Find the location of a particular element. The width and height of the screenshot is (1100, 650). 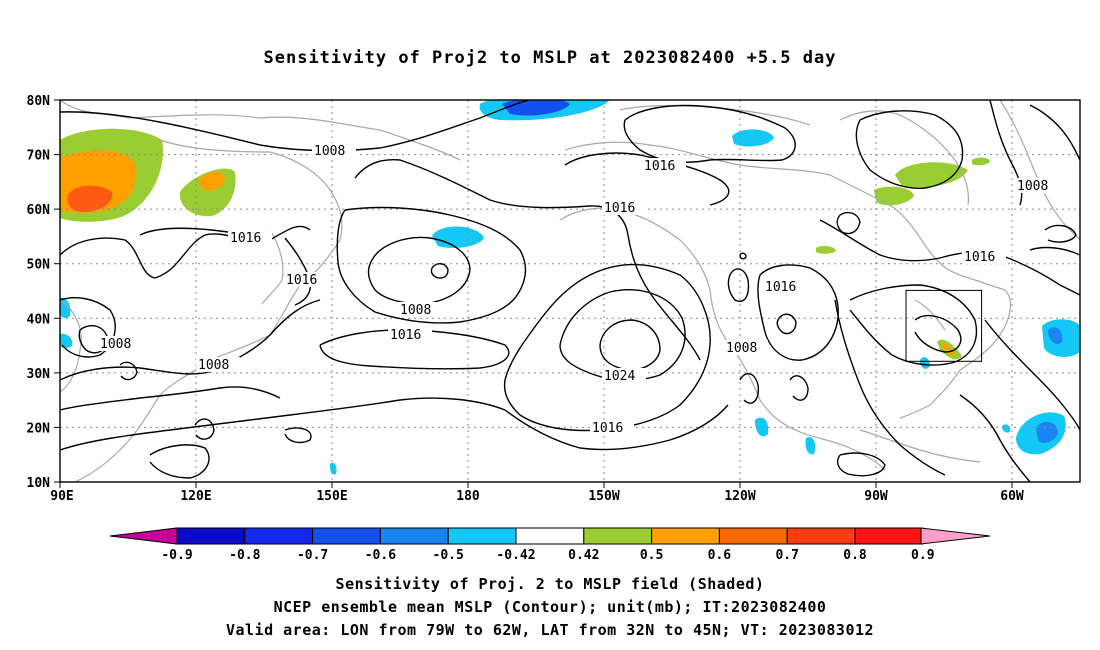

shade-positive-hudson is located at coordinates (894, 196).